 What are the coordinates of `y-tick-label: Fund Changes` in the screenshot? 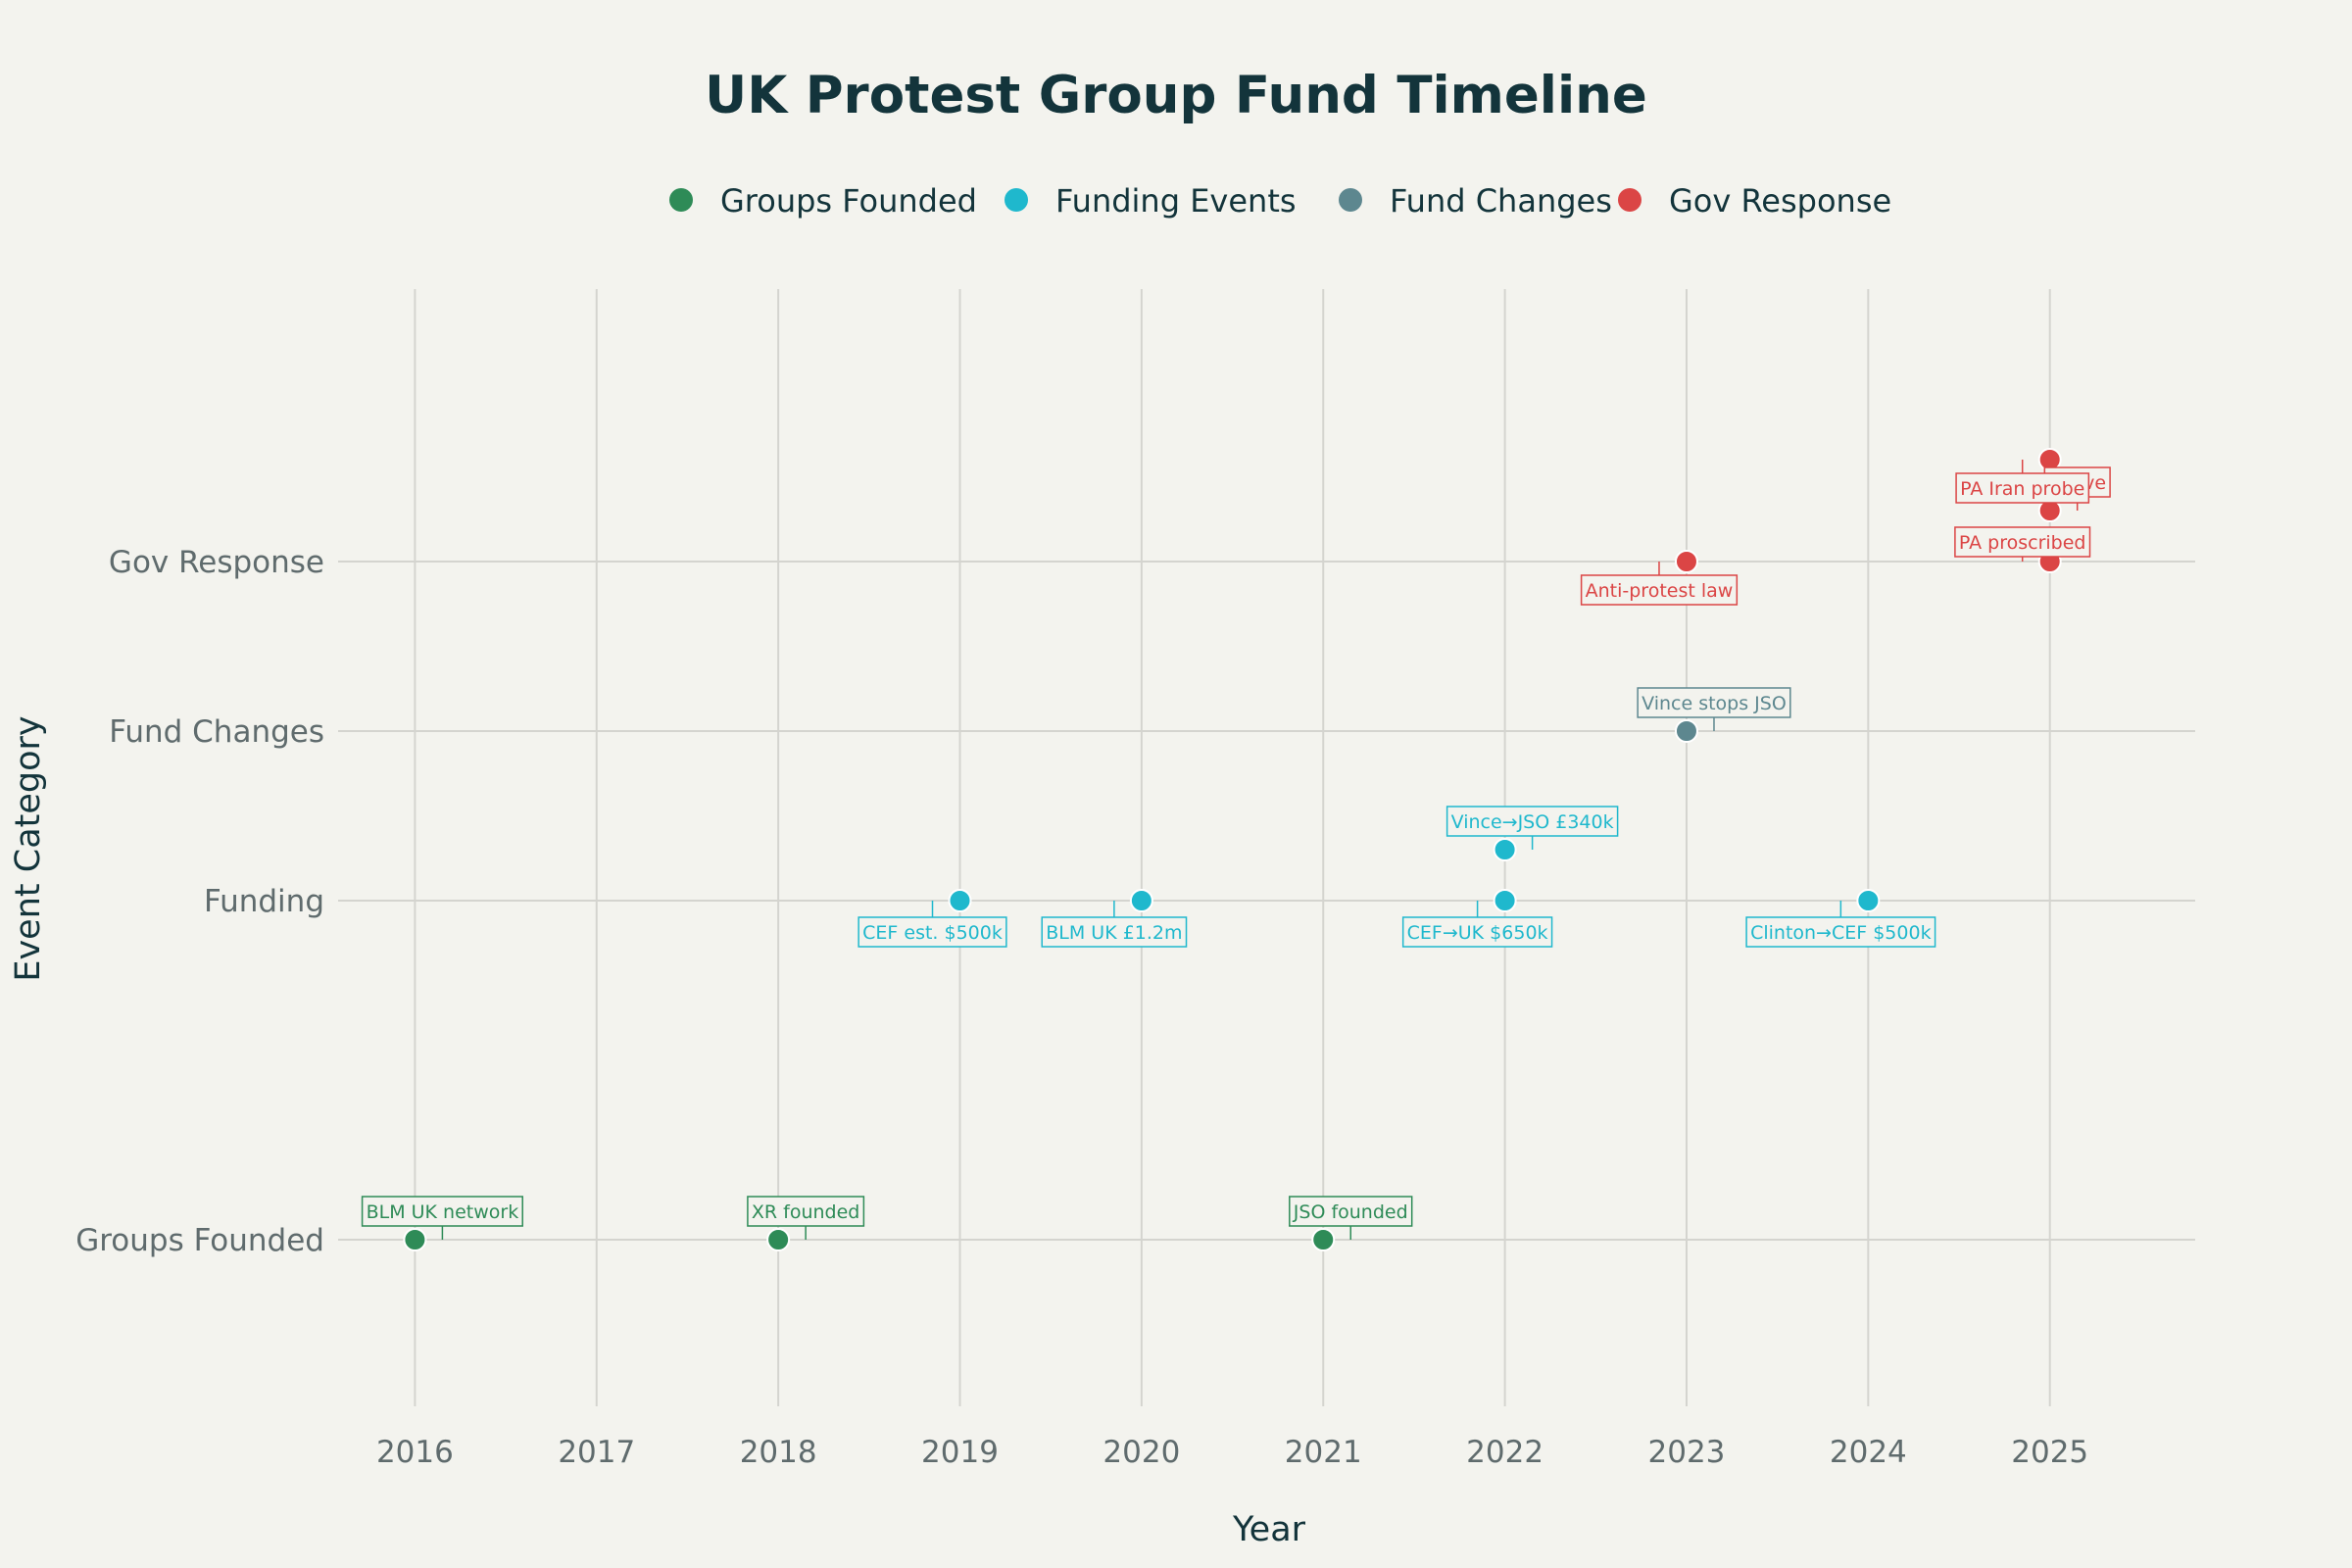 It's located at (217, 732).